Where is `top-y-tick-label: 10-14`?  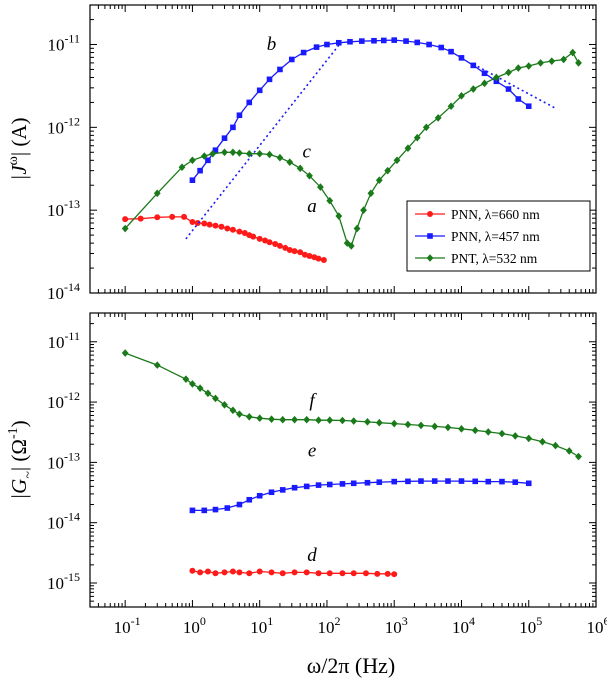 top-y-tick-label: 10-14 is located at coordinates (63, 291).